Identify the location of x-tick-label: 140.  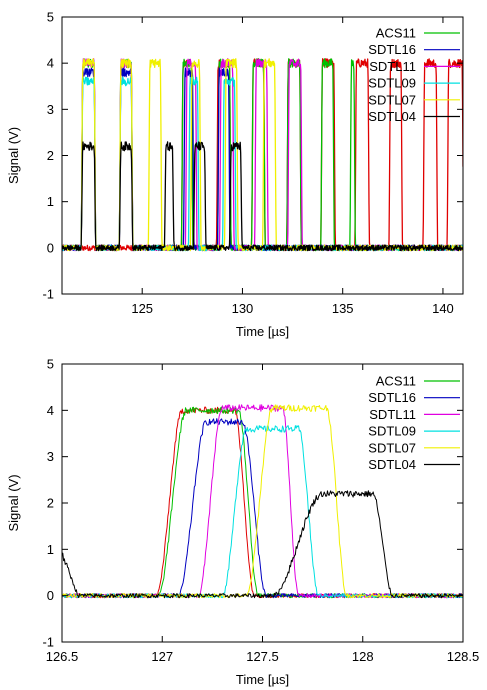
(443, 308).